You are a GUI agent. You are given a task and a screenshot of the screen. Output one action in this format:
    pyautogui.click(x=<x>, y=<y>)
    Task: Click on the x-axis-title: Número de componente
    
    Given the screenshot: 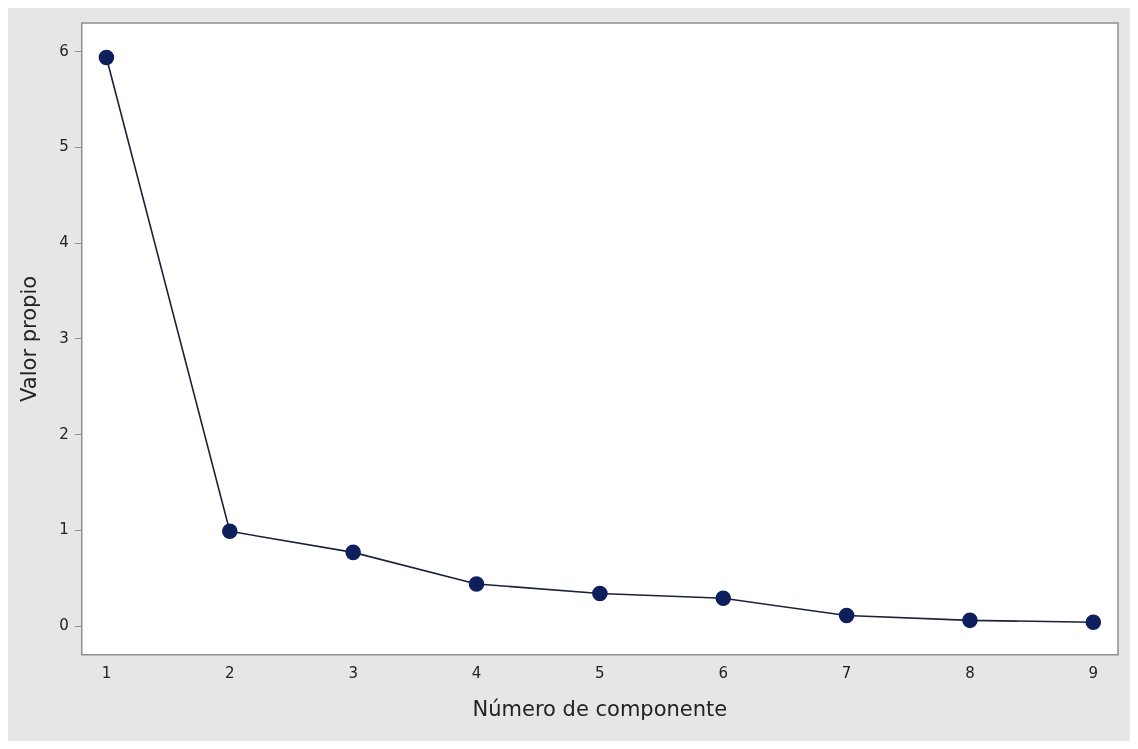 What is the action you would take?
    pyautogui.click(x=600, y=708)
    